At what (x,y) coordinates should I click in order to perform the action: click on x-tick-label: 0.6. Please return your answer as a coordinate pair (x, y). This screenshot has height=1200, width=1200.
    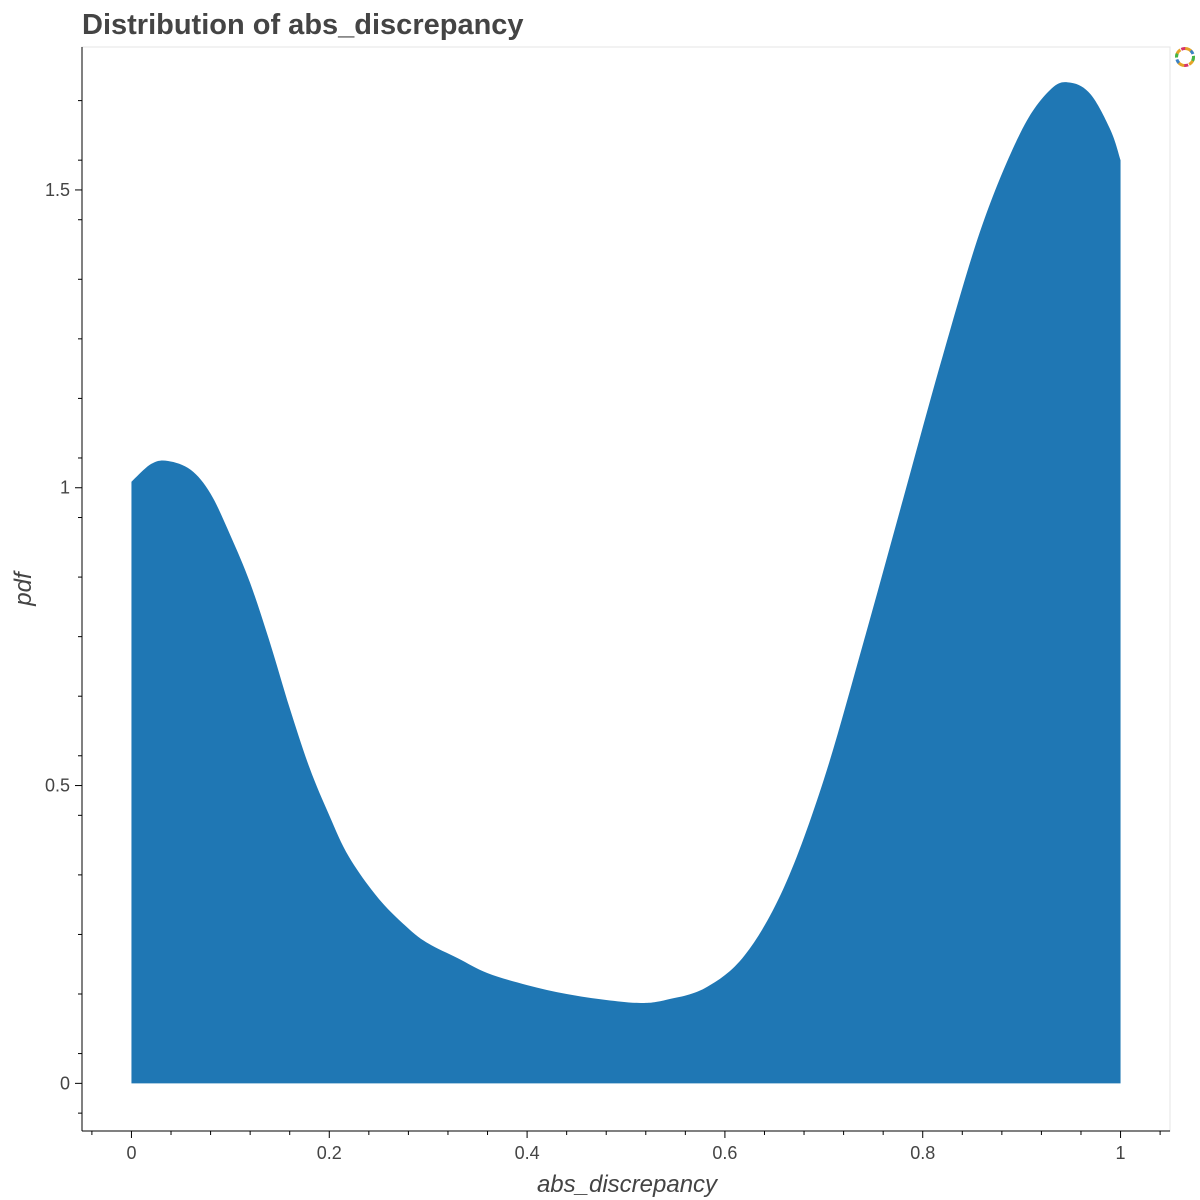
    Looking at the image, I should click on (724, 1153).